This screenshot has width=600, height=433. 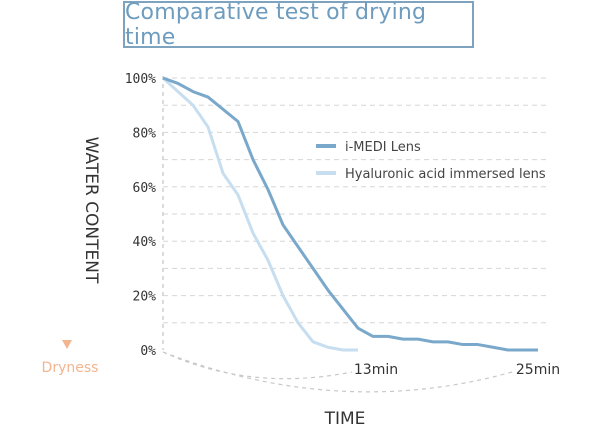 What do you see at coordinates (145, 297) in the screenshot?
I see `y-tick-label: 20%` at bounding box center [145, 297].